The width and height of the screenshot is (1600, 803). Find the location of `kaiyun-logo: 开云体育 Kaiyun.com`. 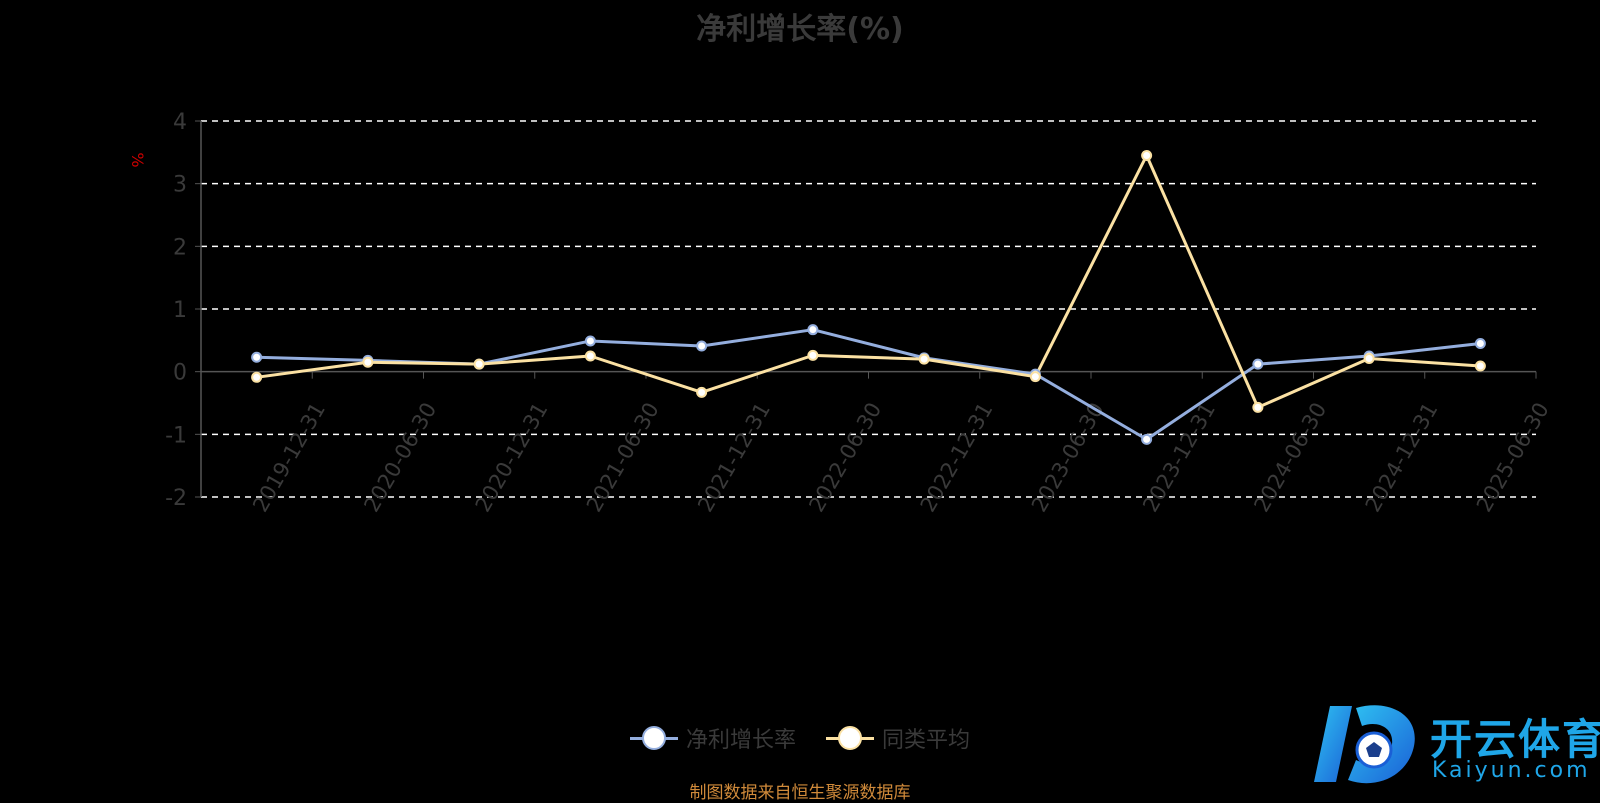

kaiyun-logo: 开云体育 Kaiyun.com is located at coordinates (1456, 744).